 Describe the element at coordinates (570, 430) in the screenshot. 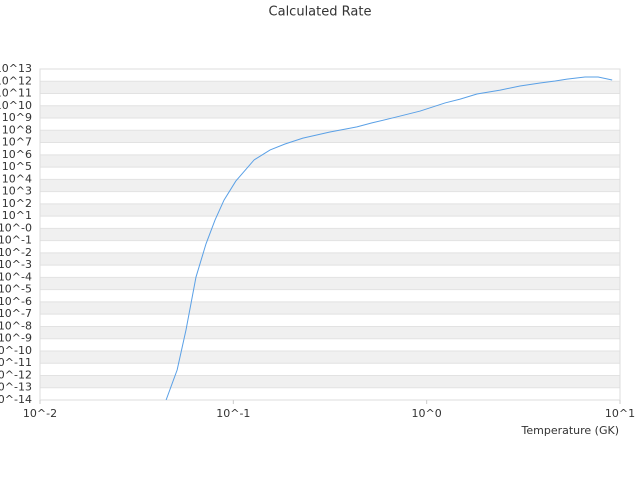

I see `x-axis-label: Temperature (GK)` at that location.